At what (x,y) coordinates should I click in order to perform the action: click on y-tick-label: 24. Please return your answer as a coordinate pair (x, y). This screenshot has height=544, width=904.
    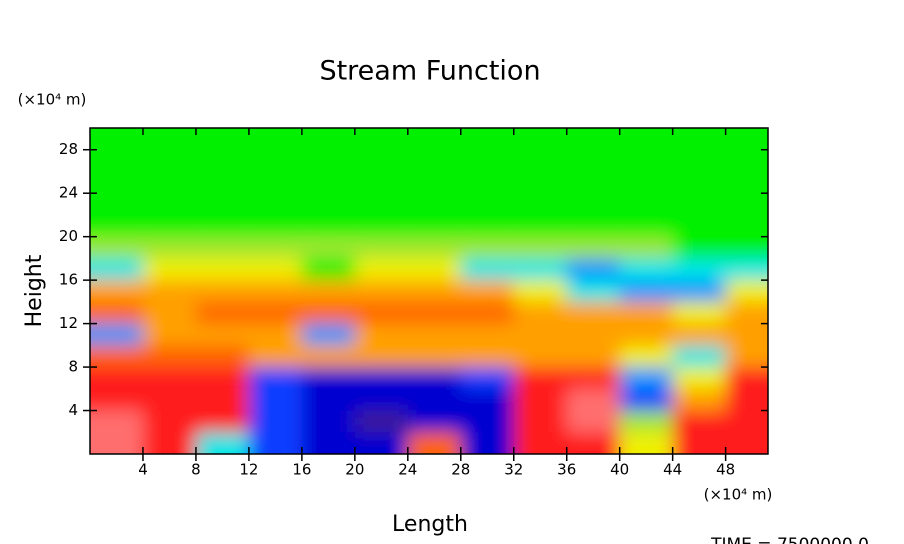
    Looking at the image, I should click on (68, 193).